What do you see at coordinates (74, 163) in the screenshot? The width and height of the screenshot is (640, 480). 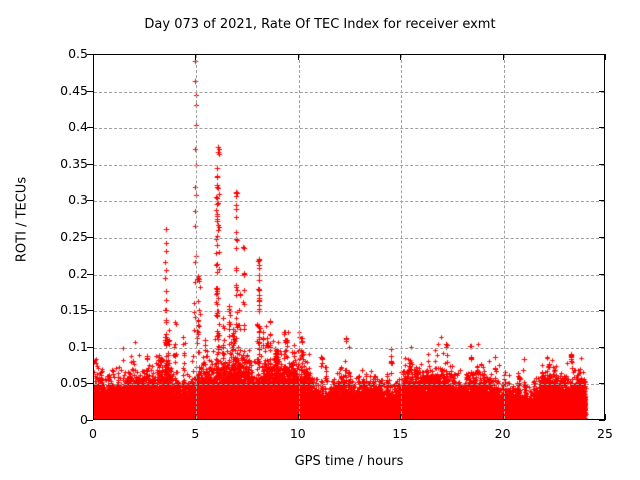 I see `y-tick-label: 0.35` at bounding box center [74, 163].